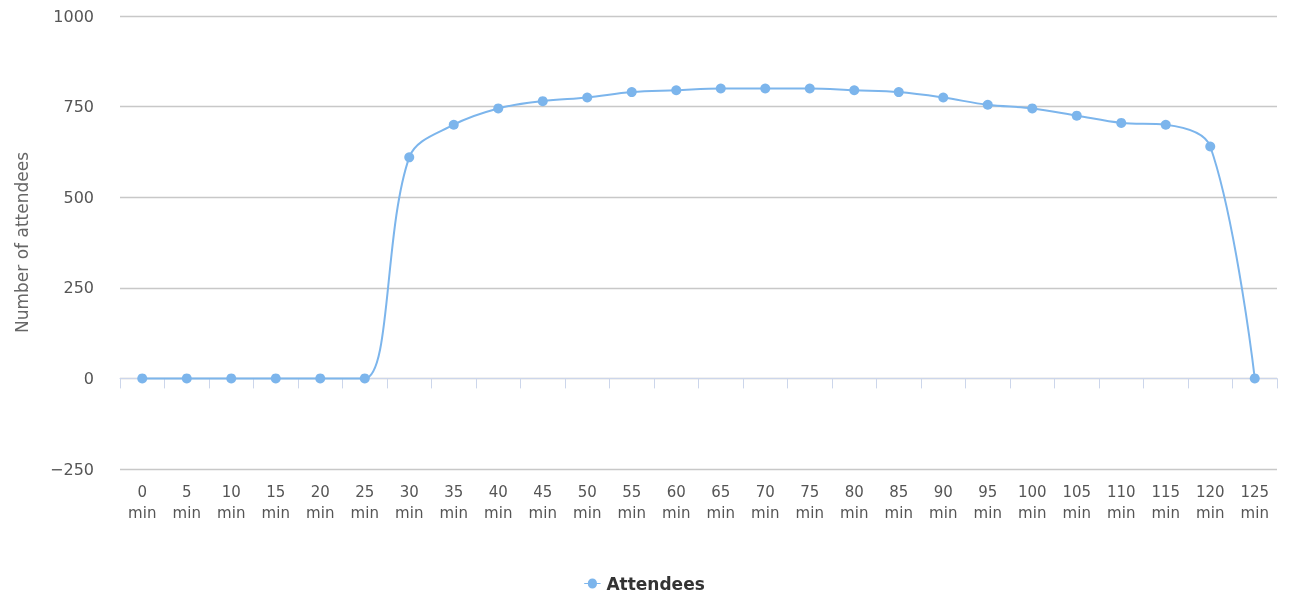  I want to click on x-tick-label: 35 min, so click(453, 502).